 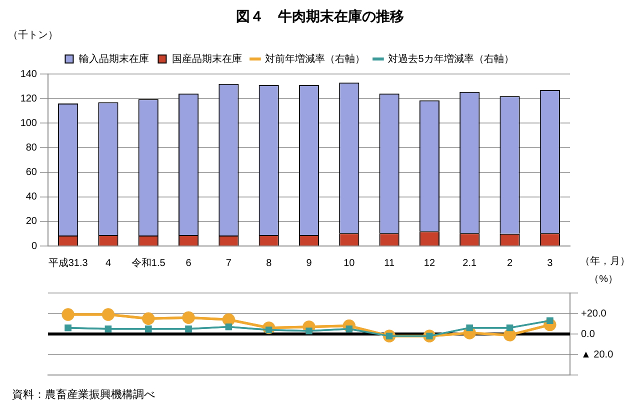 What do you see at coordinates (114, 58) in the screenshot?
I see `legend-label: 輸入品期末在庫` at bounding box center [114, 58].